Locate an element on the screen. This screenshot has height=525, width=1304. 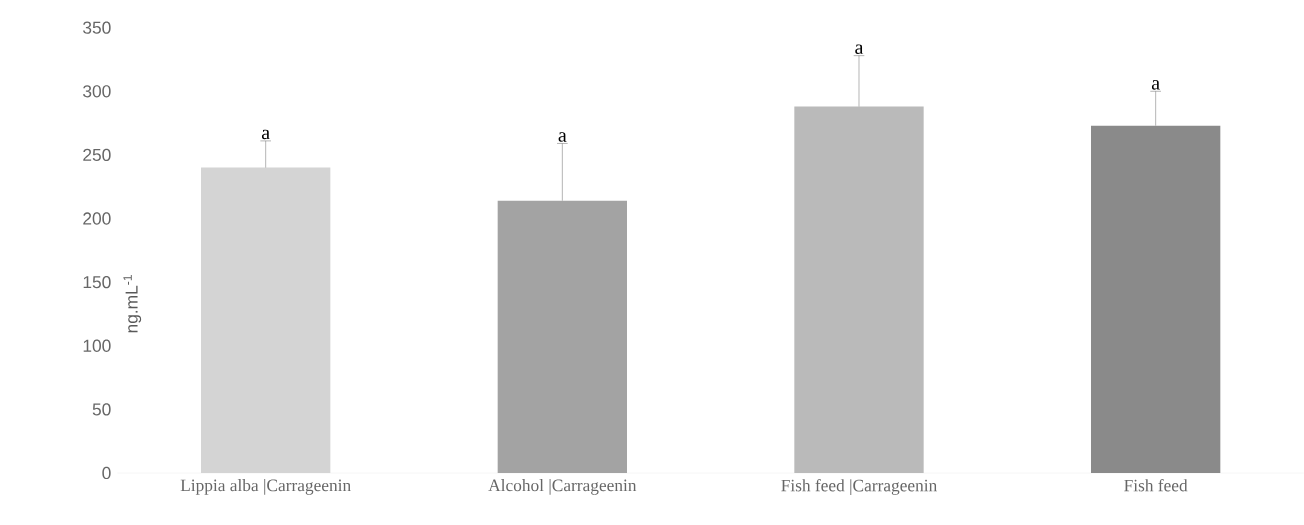
x-tick-label: Lippia alba |Carrageenin is located at coordinates (265, 487).